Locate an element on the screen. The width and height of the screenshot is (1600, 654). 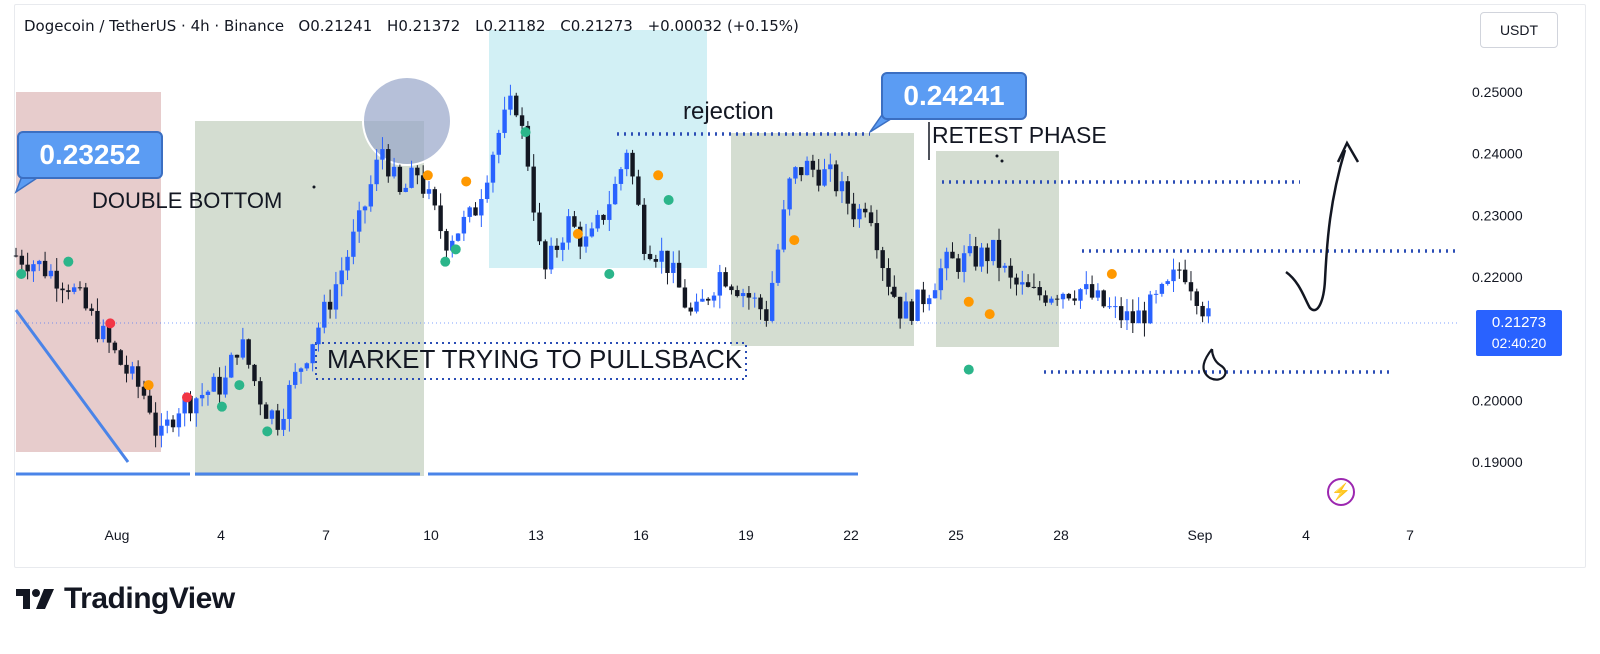
time-tick-label: 25 is located at coordinates (956, 535).